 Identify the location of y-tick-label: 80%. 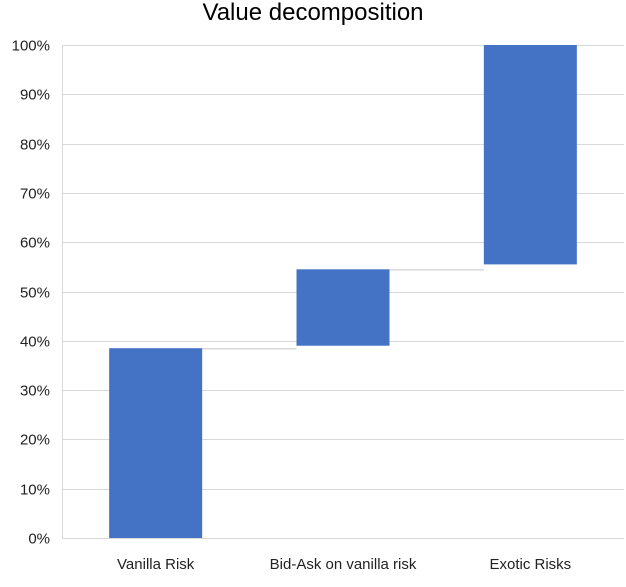
(35, 145).